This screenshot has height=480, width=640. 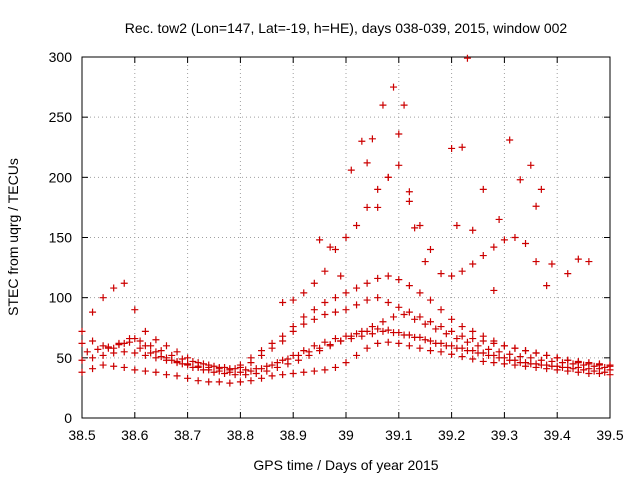 What do you see at coordinates (187, 435) in the screenshot?
I see `x-tick-label: 38.7` at bounding box center [187, 435].